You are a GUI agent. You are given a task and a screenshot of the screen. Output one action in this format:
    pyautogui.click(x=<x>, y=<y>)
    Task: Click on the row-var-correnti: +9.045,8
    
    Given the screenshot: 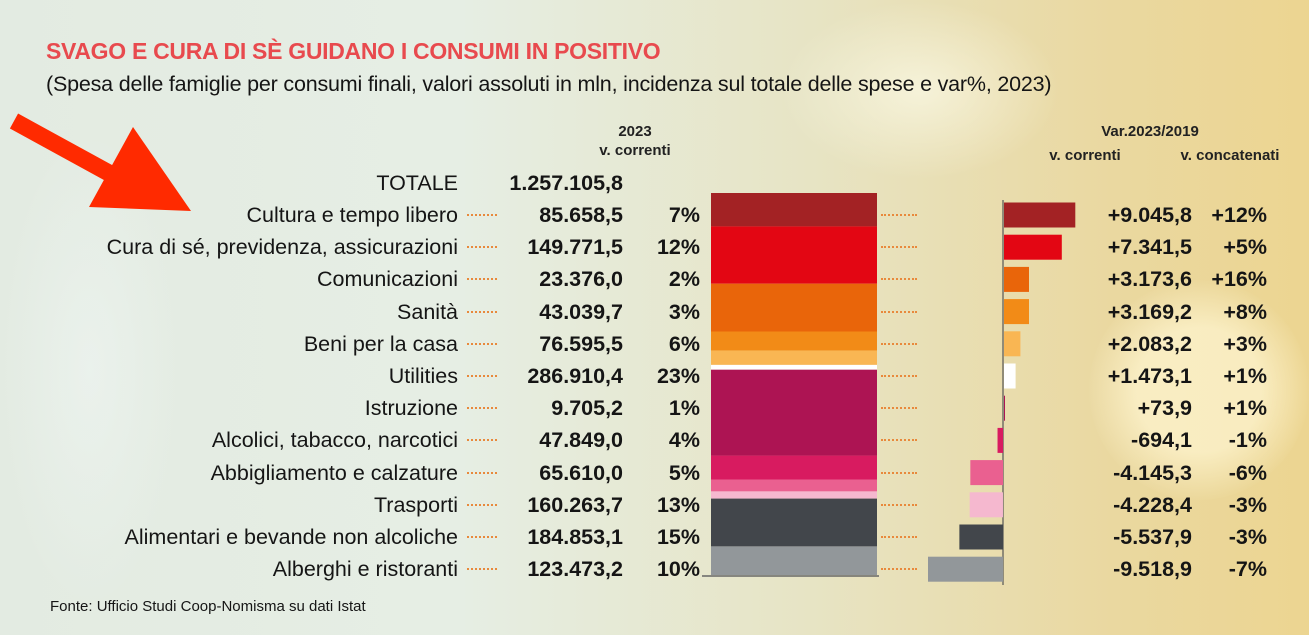 What is the action you would take?
    pyautogui.click(x=1149, y=215)
    